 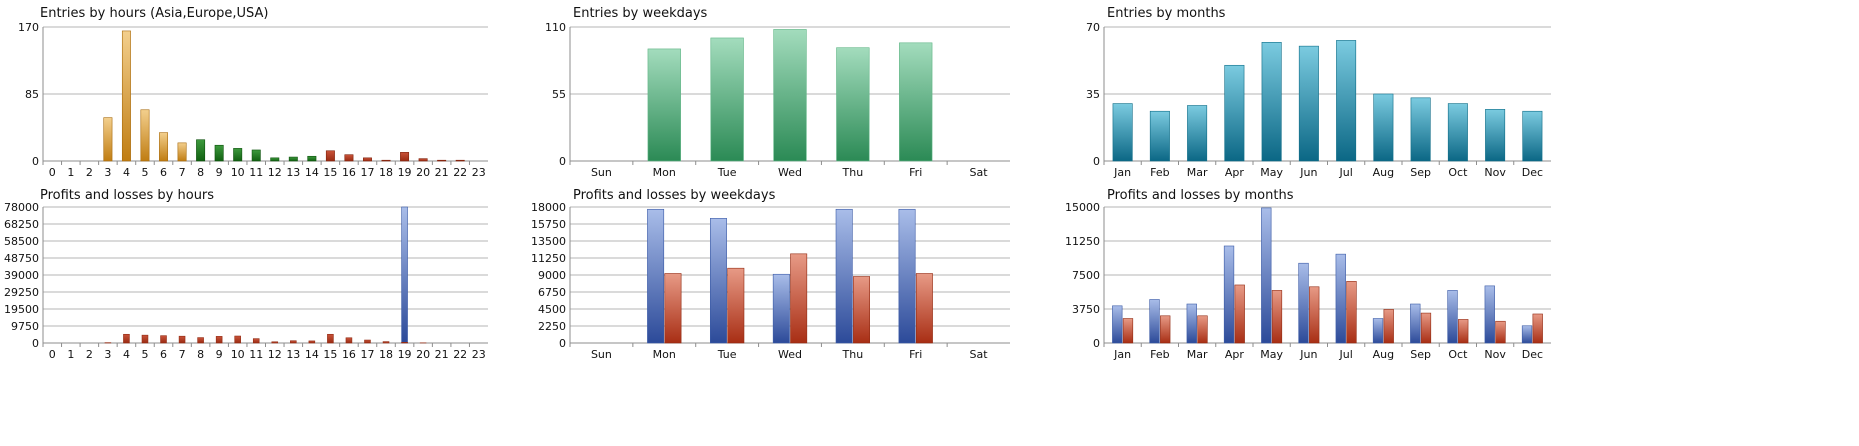 What do you see at coordinates (552, 309) in the screenshot?
I see `y-tick-label: 4500` at bounding box center [552, 309].